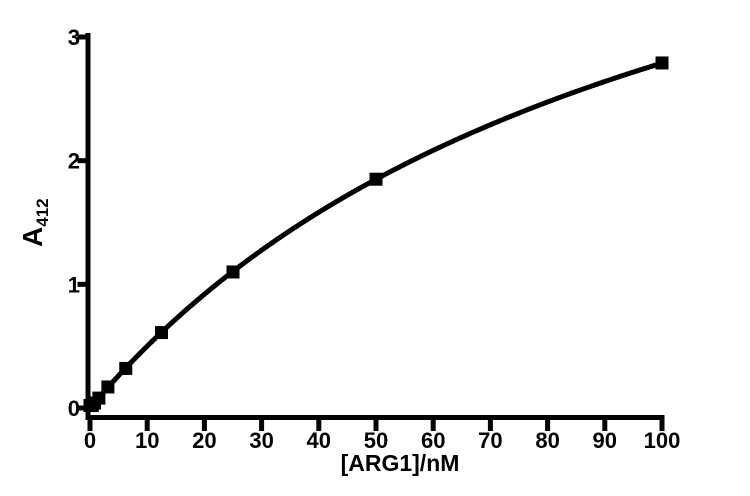  Describe the element at coordinates (74, 37) in the screenshot. I see `y-tick-label: 3` at that location.